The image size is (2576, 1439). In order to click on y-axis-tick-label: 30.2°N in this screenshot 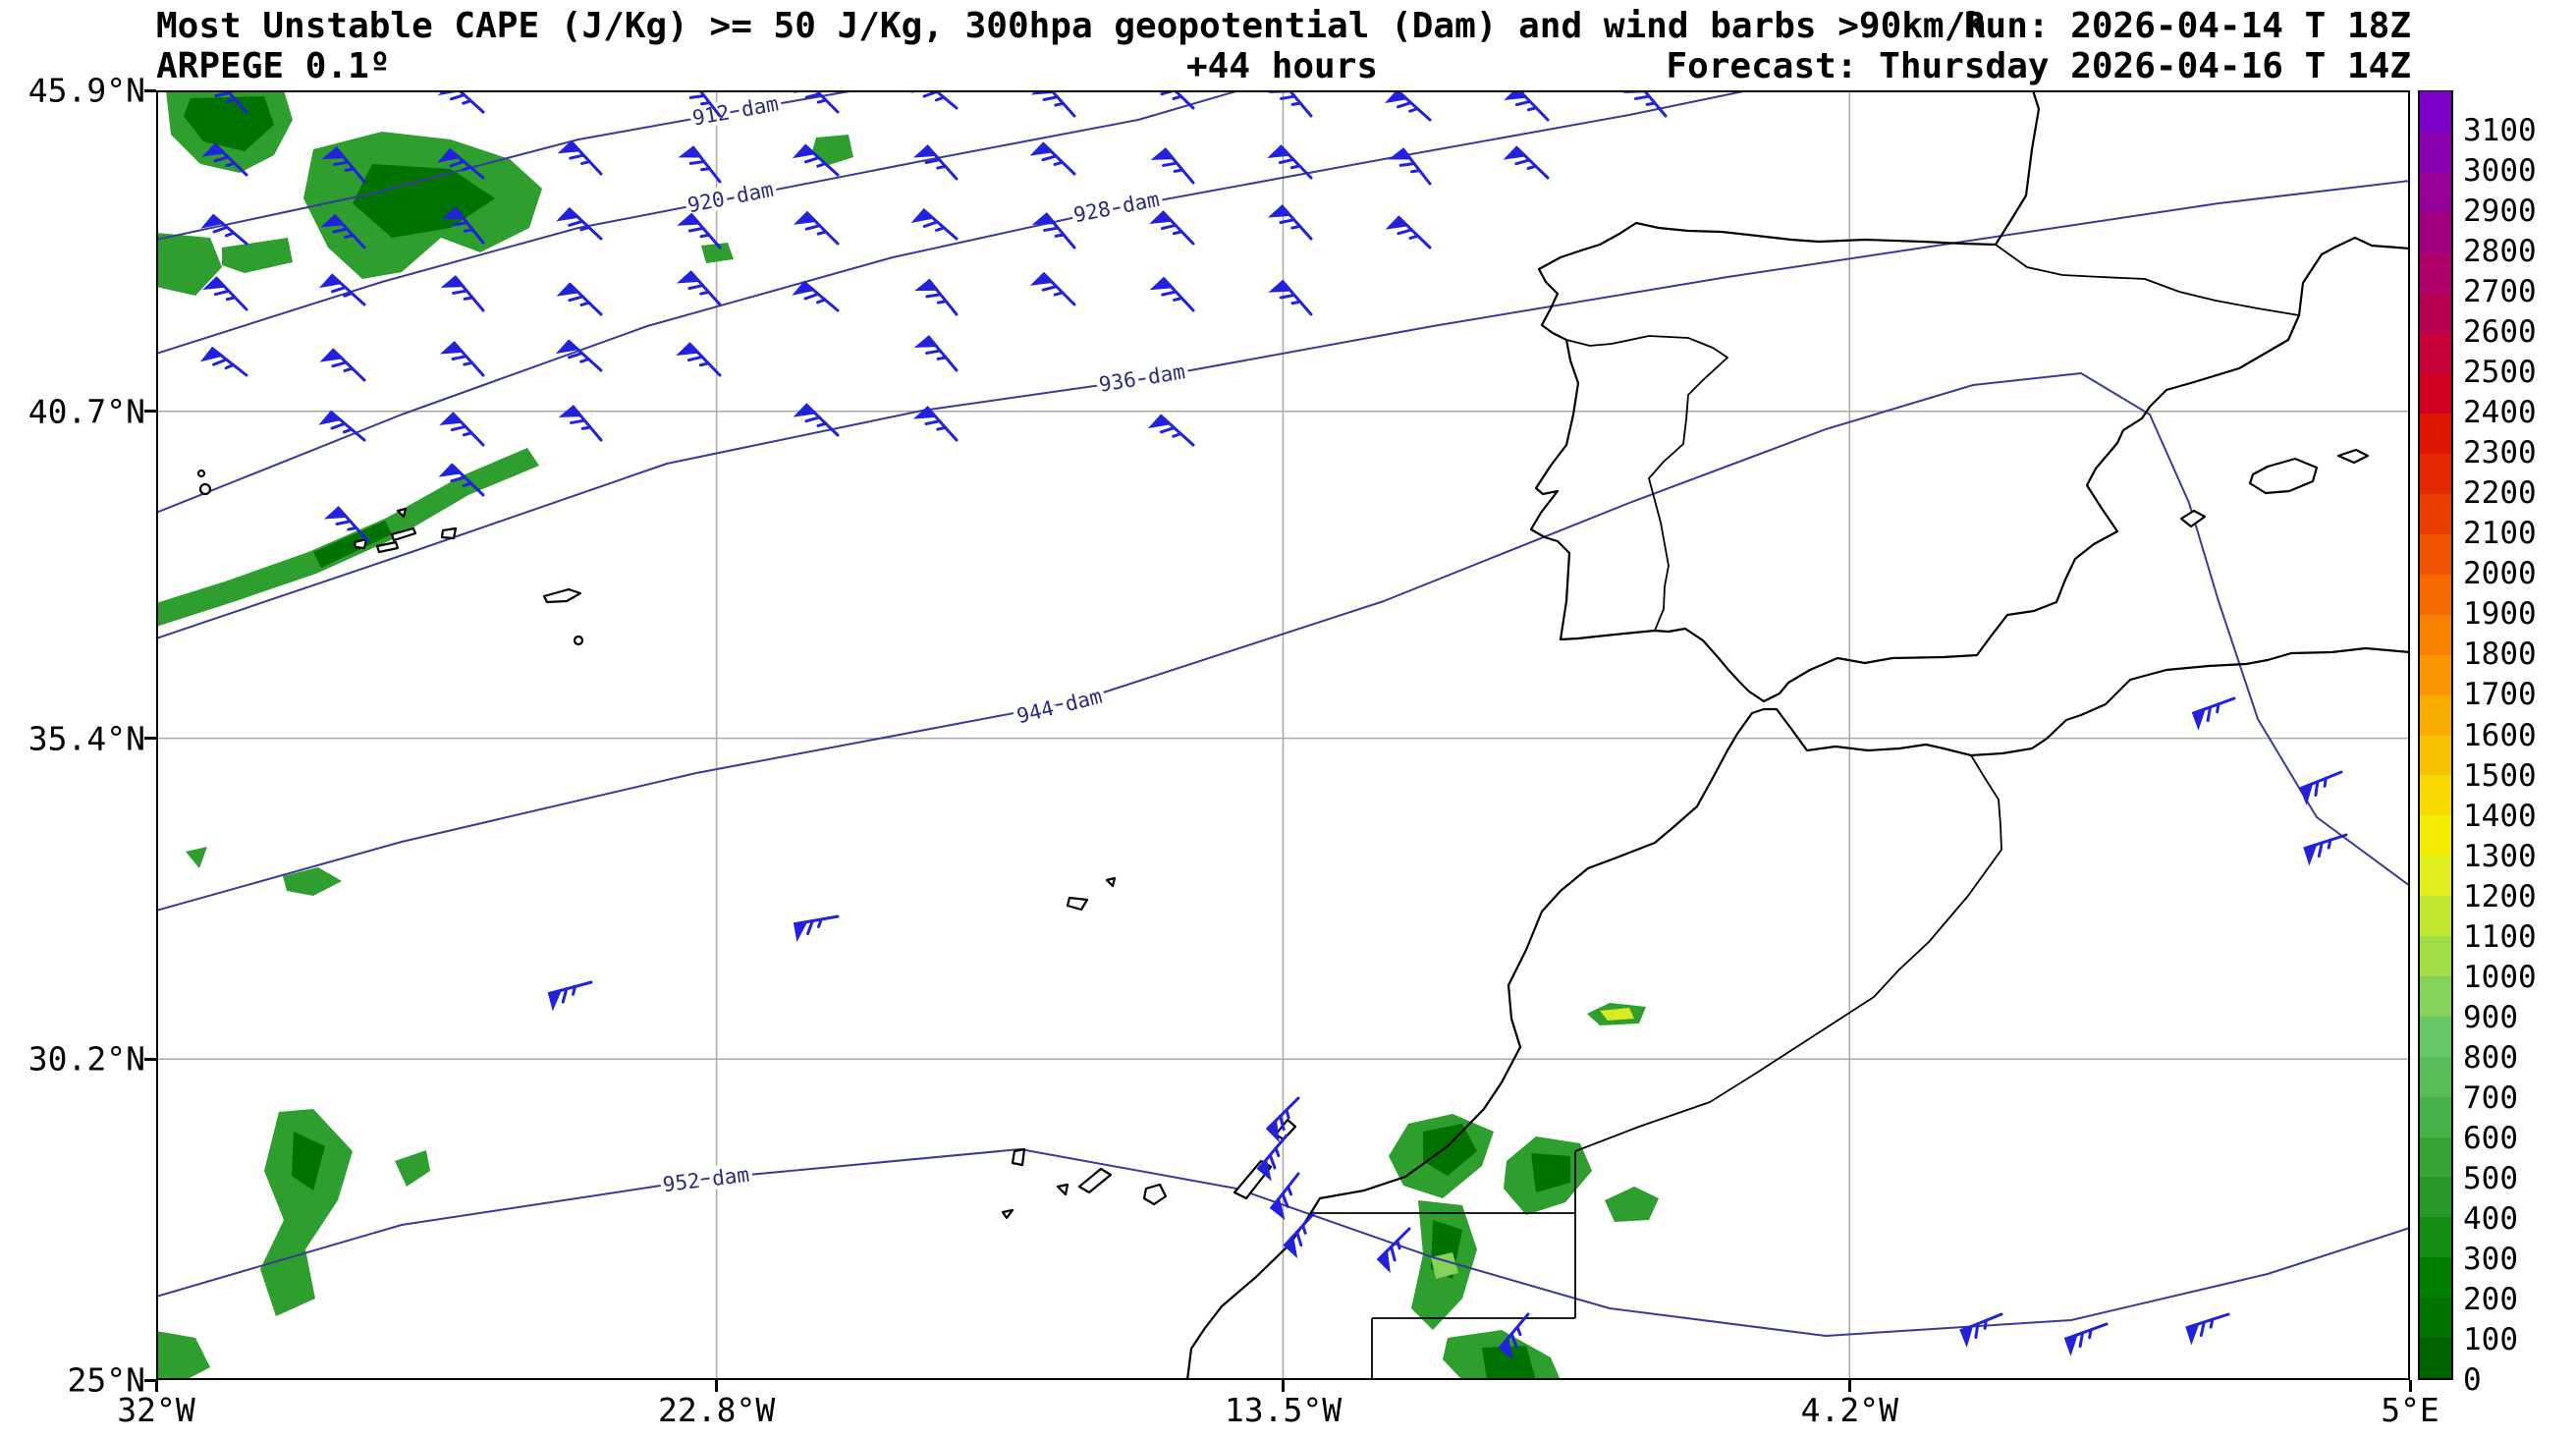, I will do `click(86, 1059)`.